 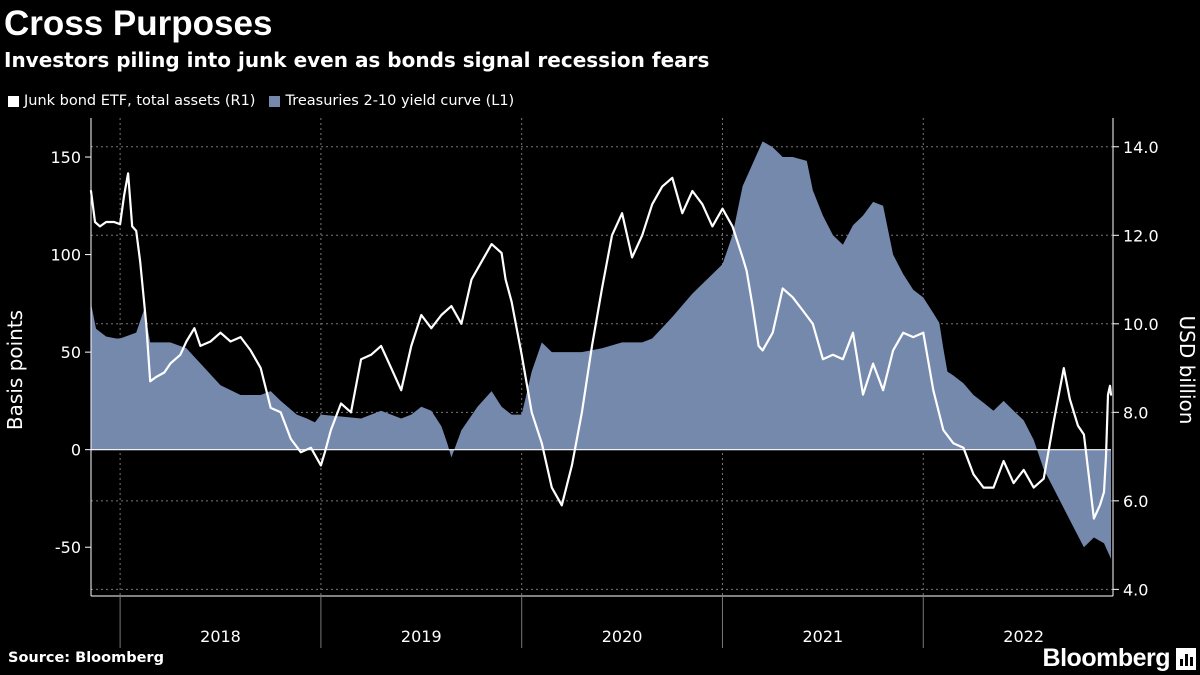 What do you see at coordinates (138, 23) in the screenshot?
I see `chart-title: Cross Purposes` at bounding box center [138, 23].